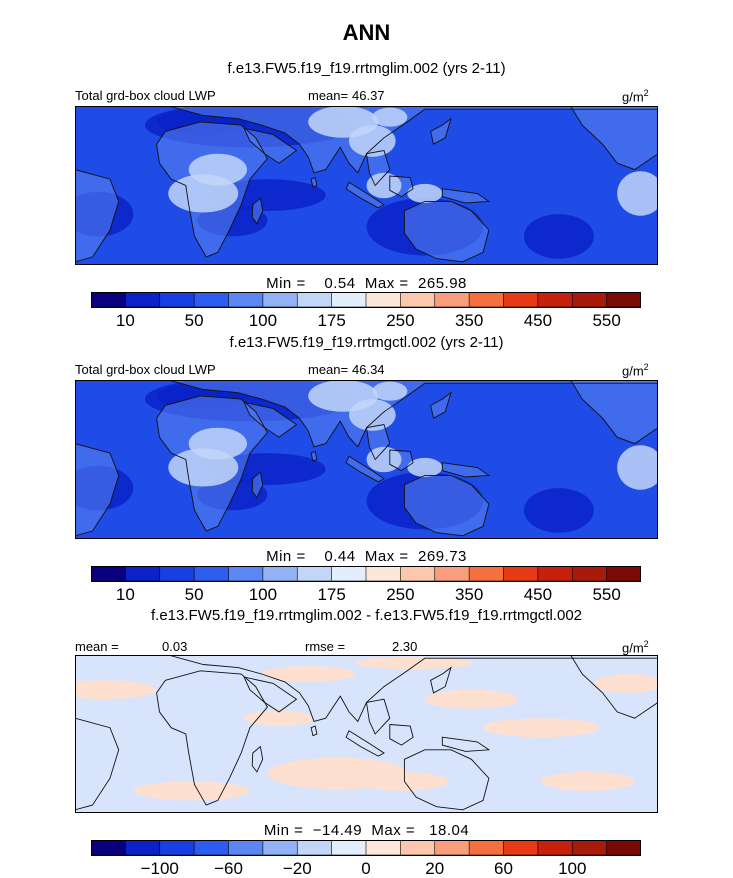 This screenshot has height=878, width=733. What do you see at coordinates (558, 236) in the screenshot?
I see `low-lwp-region` at bounding box center [558, 236].